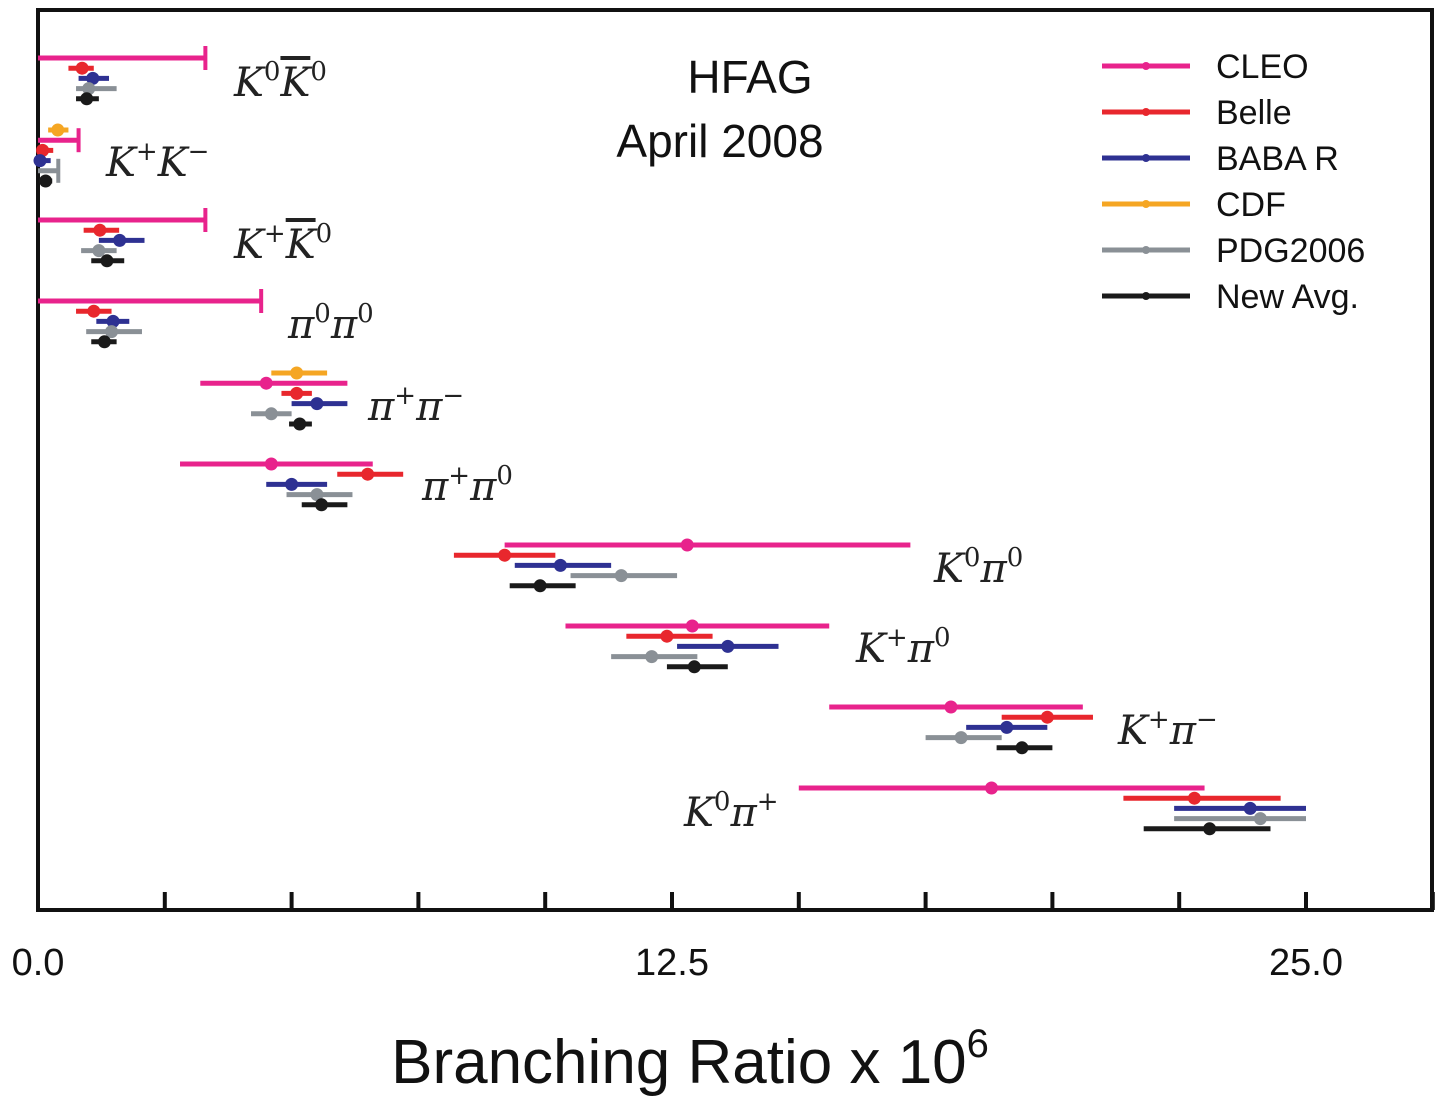  I want to click on mode-label: π+π−, so click(415, 405).